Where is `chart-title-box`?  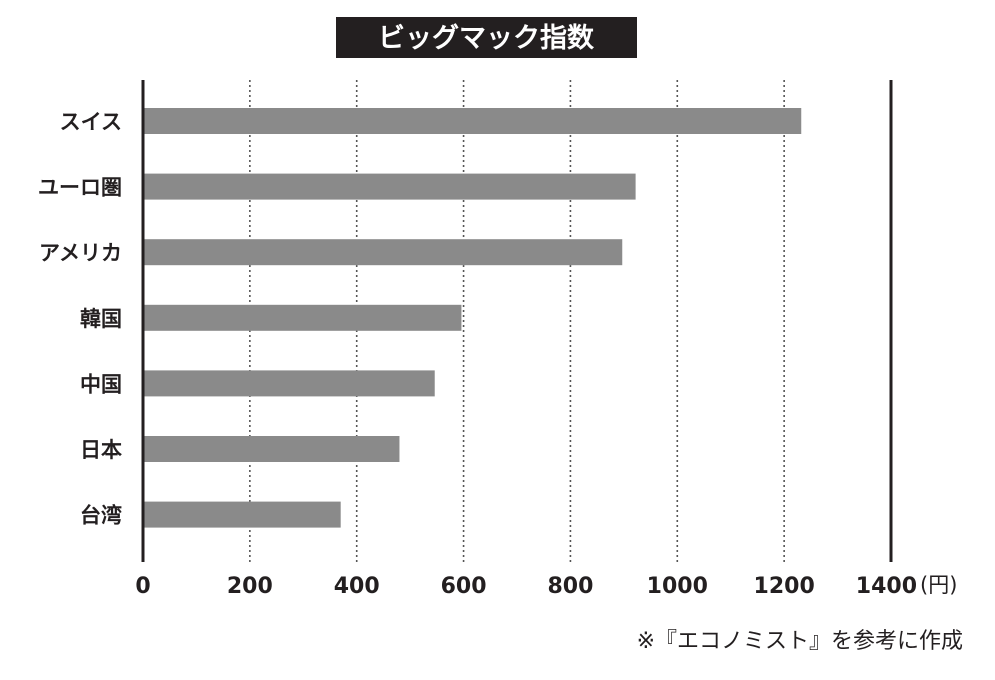
chart-title-box is located at coordinates (486, 37).